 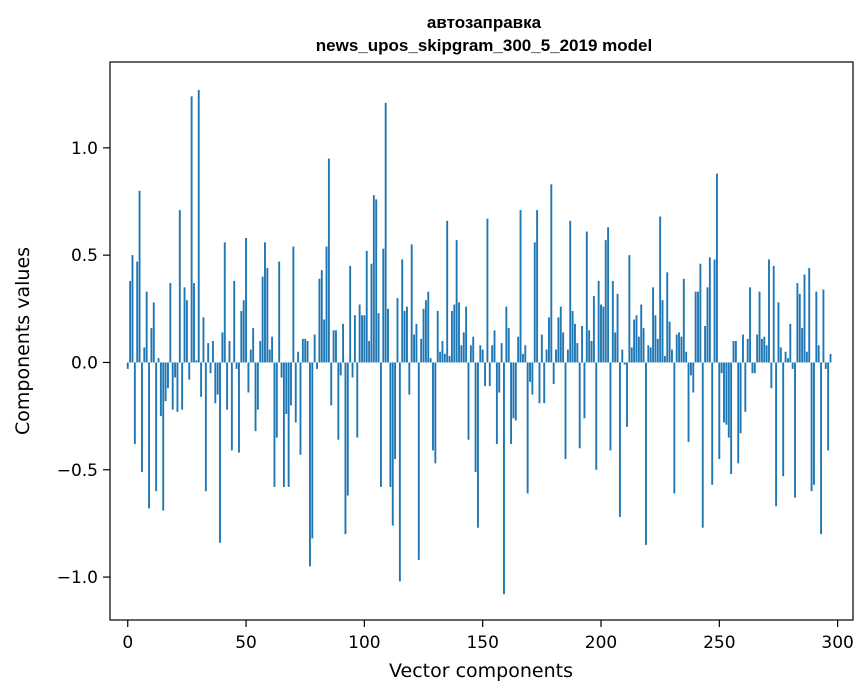 What do you see at coordinates (484, 45) in the screenshot?
I see `chart-subtitle: news_upos_skipgram_300_5_2019 model` at bounding box center [484, 45].